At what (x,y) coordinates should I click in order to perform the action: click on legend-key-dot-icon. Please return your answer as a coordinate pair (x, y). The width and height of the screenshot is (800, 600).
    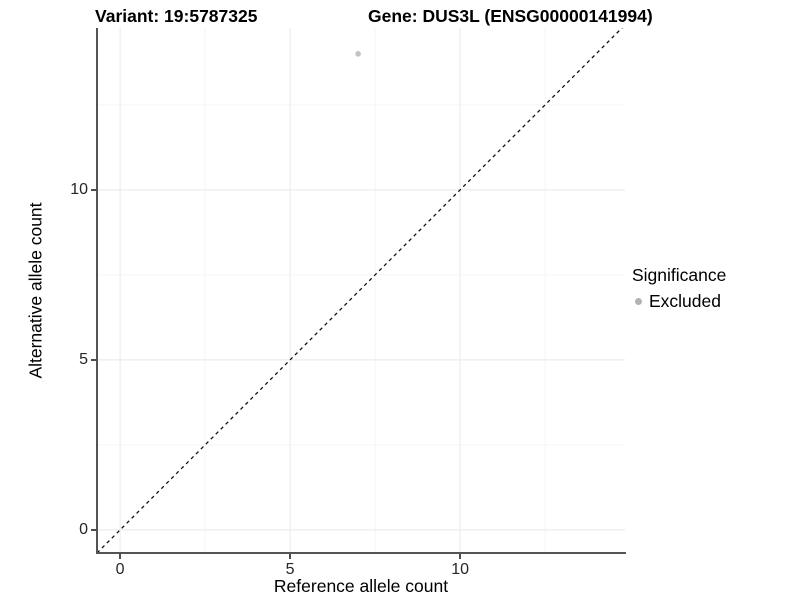
    Looking at the image, I should click on (639, 302).